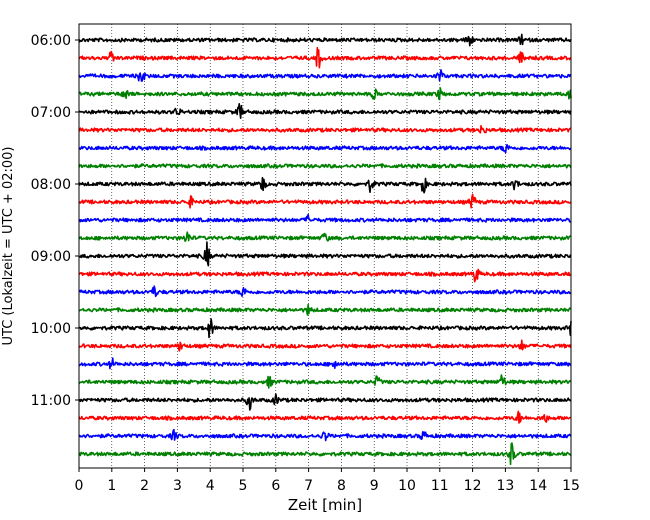  Describe the element at coordinates (177, 486) in the screenshot. I see `x-tick-label: 3` at that location.